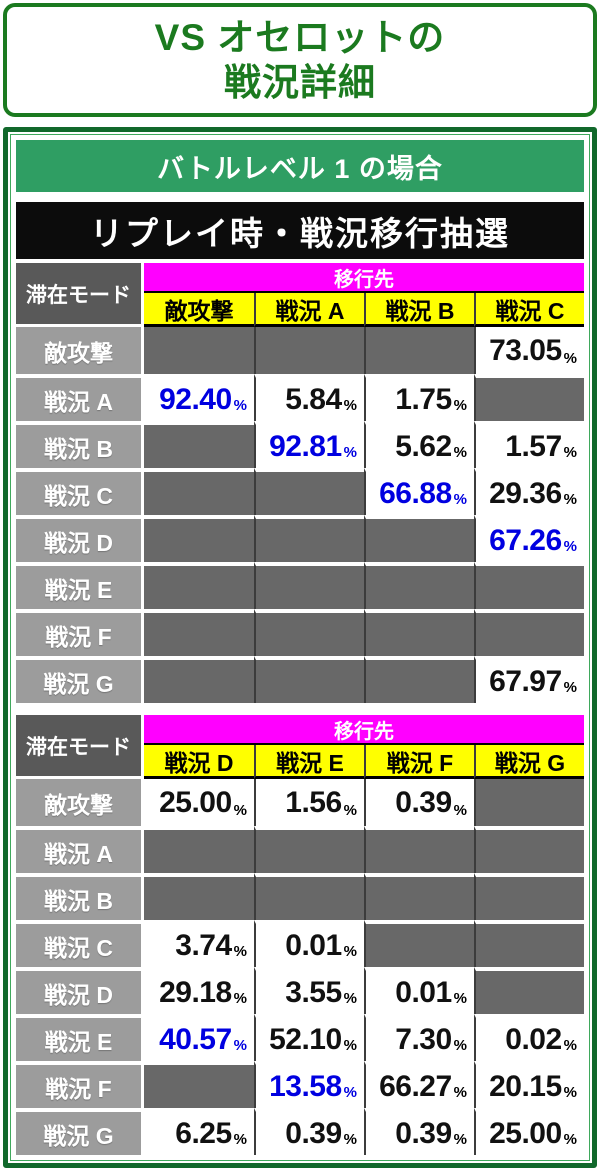 This screenshot has width=600, height=1171. I want to click on row-header: 敵攻撃, so click(80, 802).